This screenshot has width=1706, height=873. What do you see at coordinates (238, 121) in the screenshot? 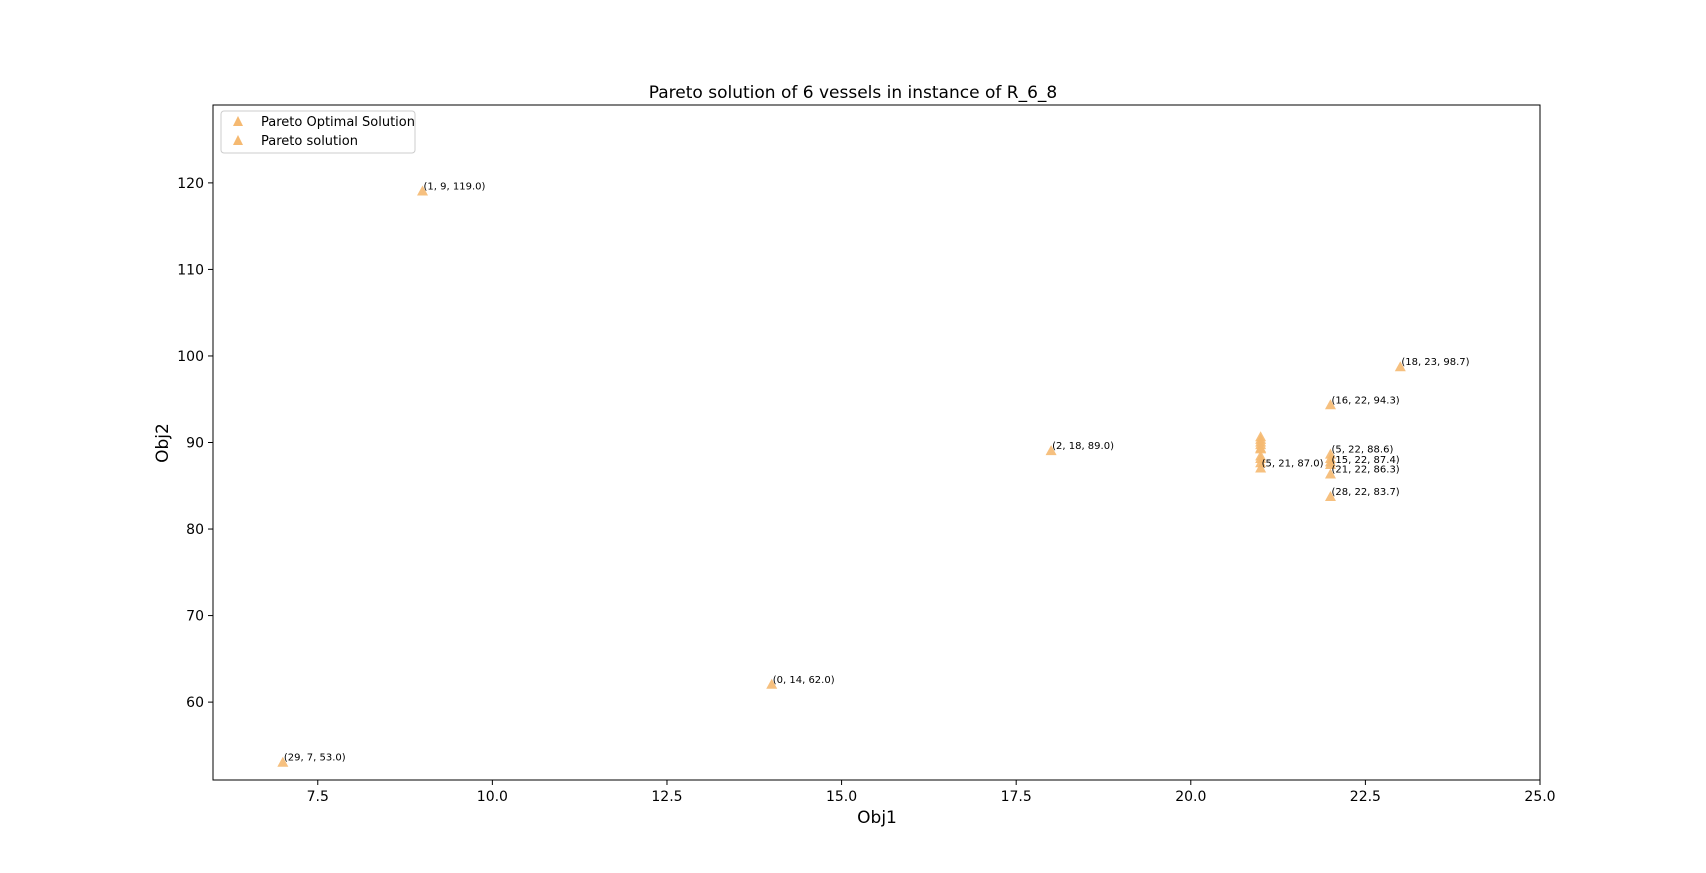
I see `legend-marker-optimal` at bounding box center [238, 121].